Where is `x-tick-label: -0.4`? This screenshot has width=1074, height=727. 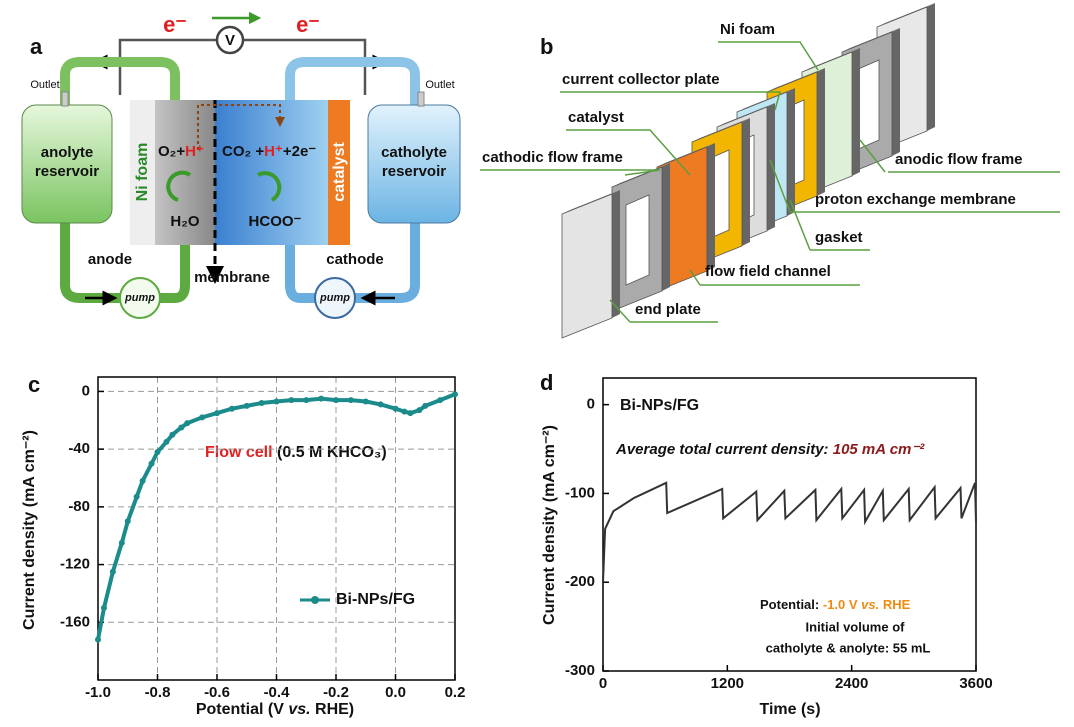
x-tick-label: -0.4 is located at coordinates (277, 692).